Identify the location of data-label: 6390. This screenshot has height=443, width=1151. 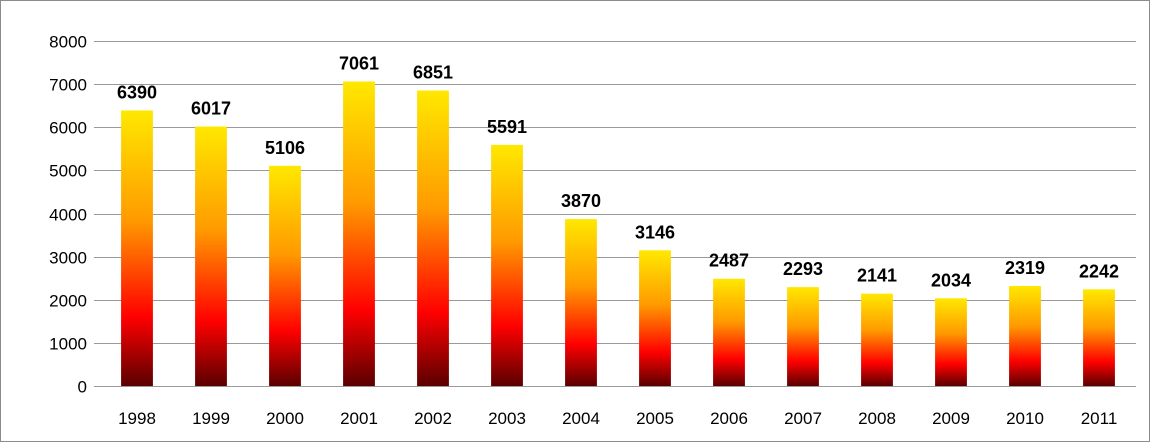
(137, 92).